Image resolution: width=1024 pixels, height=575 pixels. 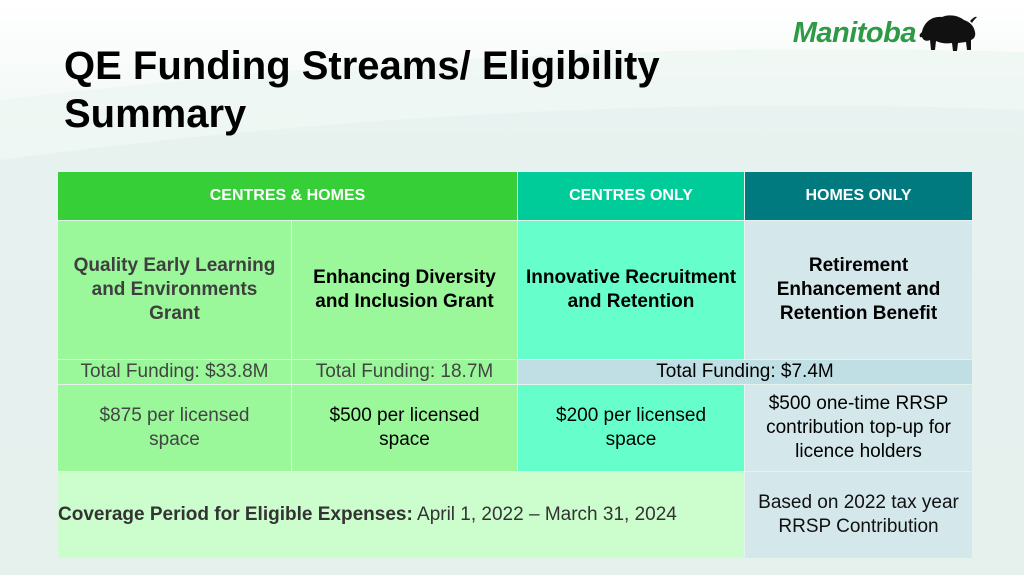 What do you see at coordinates (948, 33) in the screenshot?
I see `bison-icon` at bounding box center [948, 33].